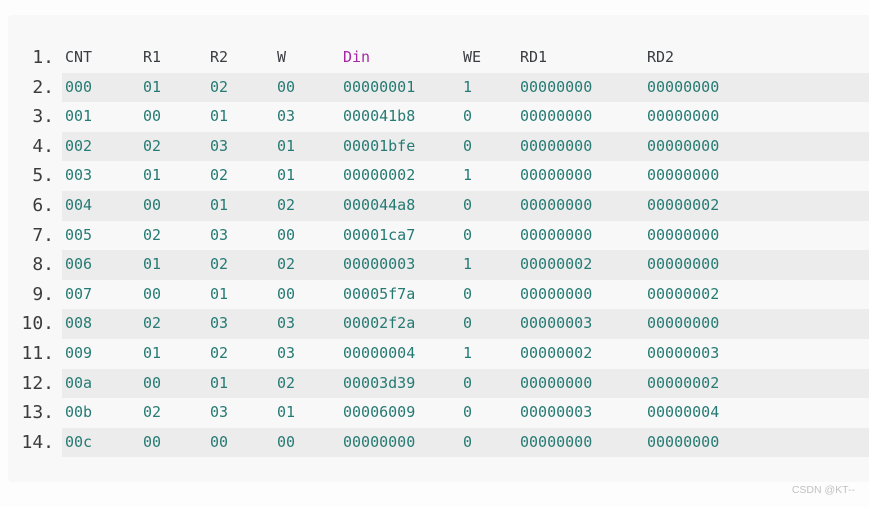 The image size is (869, 507). Describe the element at coordinates (379, 264) in the screenshot. I see `cell-din: 00000003` at that location.